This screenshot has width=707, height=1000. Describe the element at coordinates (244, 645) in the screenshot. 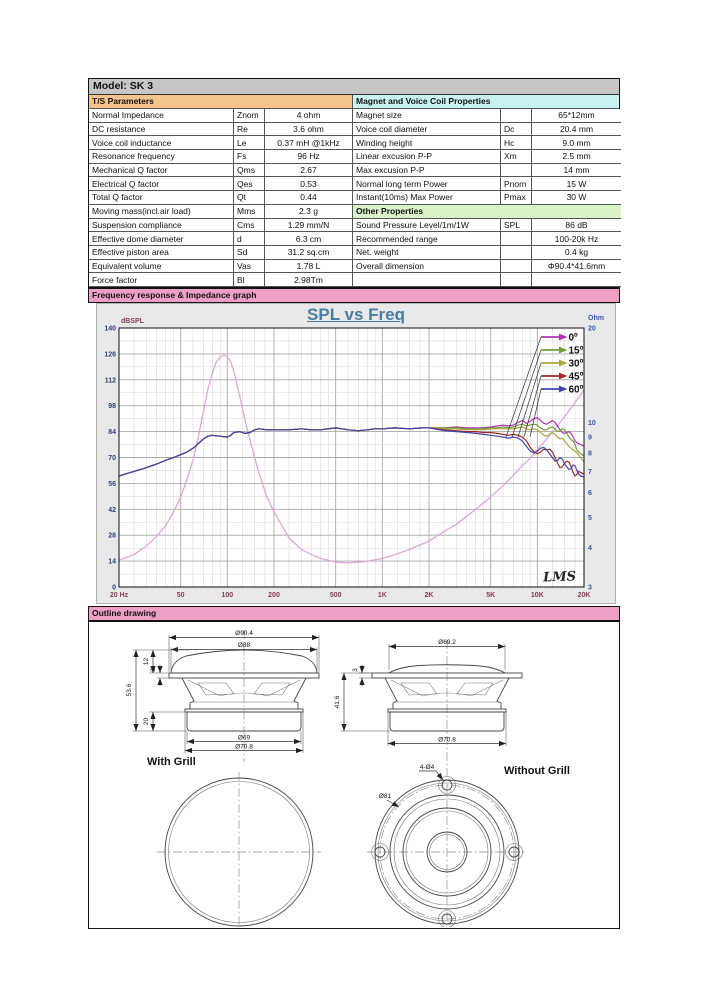

I see `dim-grill-dome: Ø88` at that location.